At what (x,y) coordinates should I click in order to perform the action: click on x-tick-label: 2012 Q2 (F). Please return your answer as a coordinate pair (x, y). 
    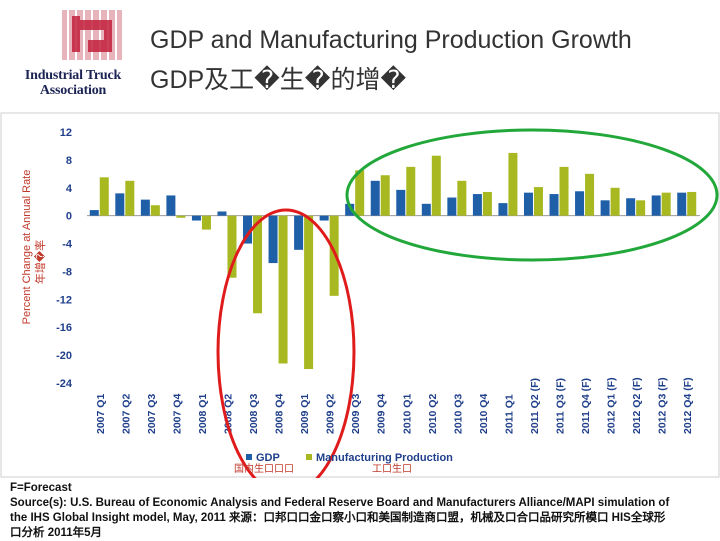
    Looking at the image, I should click on (637, 405).